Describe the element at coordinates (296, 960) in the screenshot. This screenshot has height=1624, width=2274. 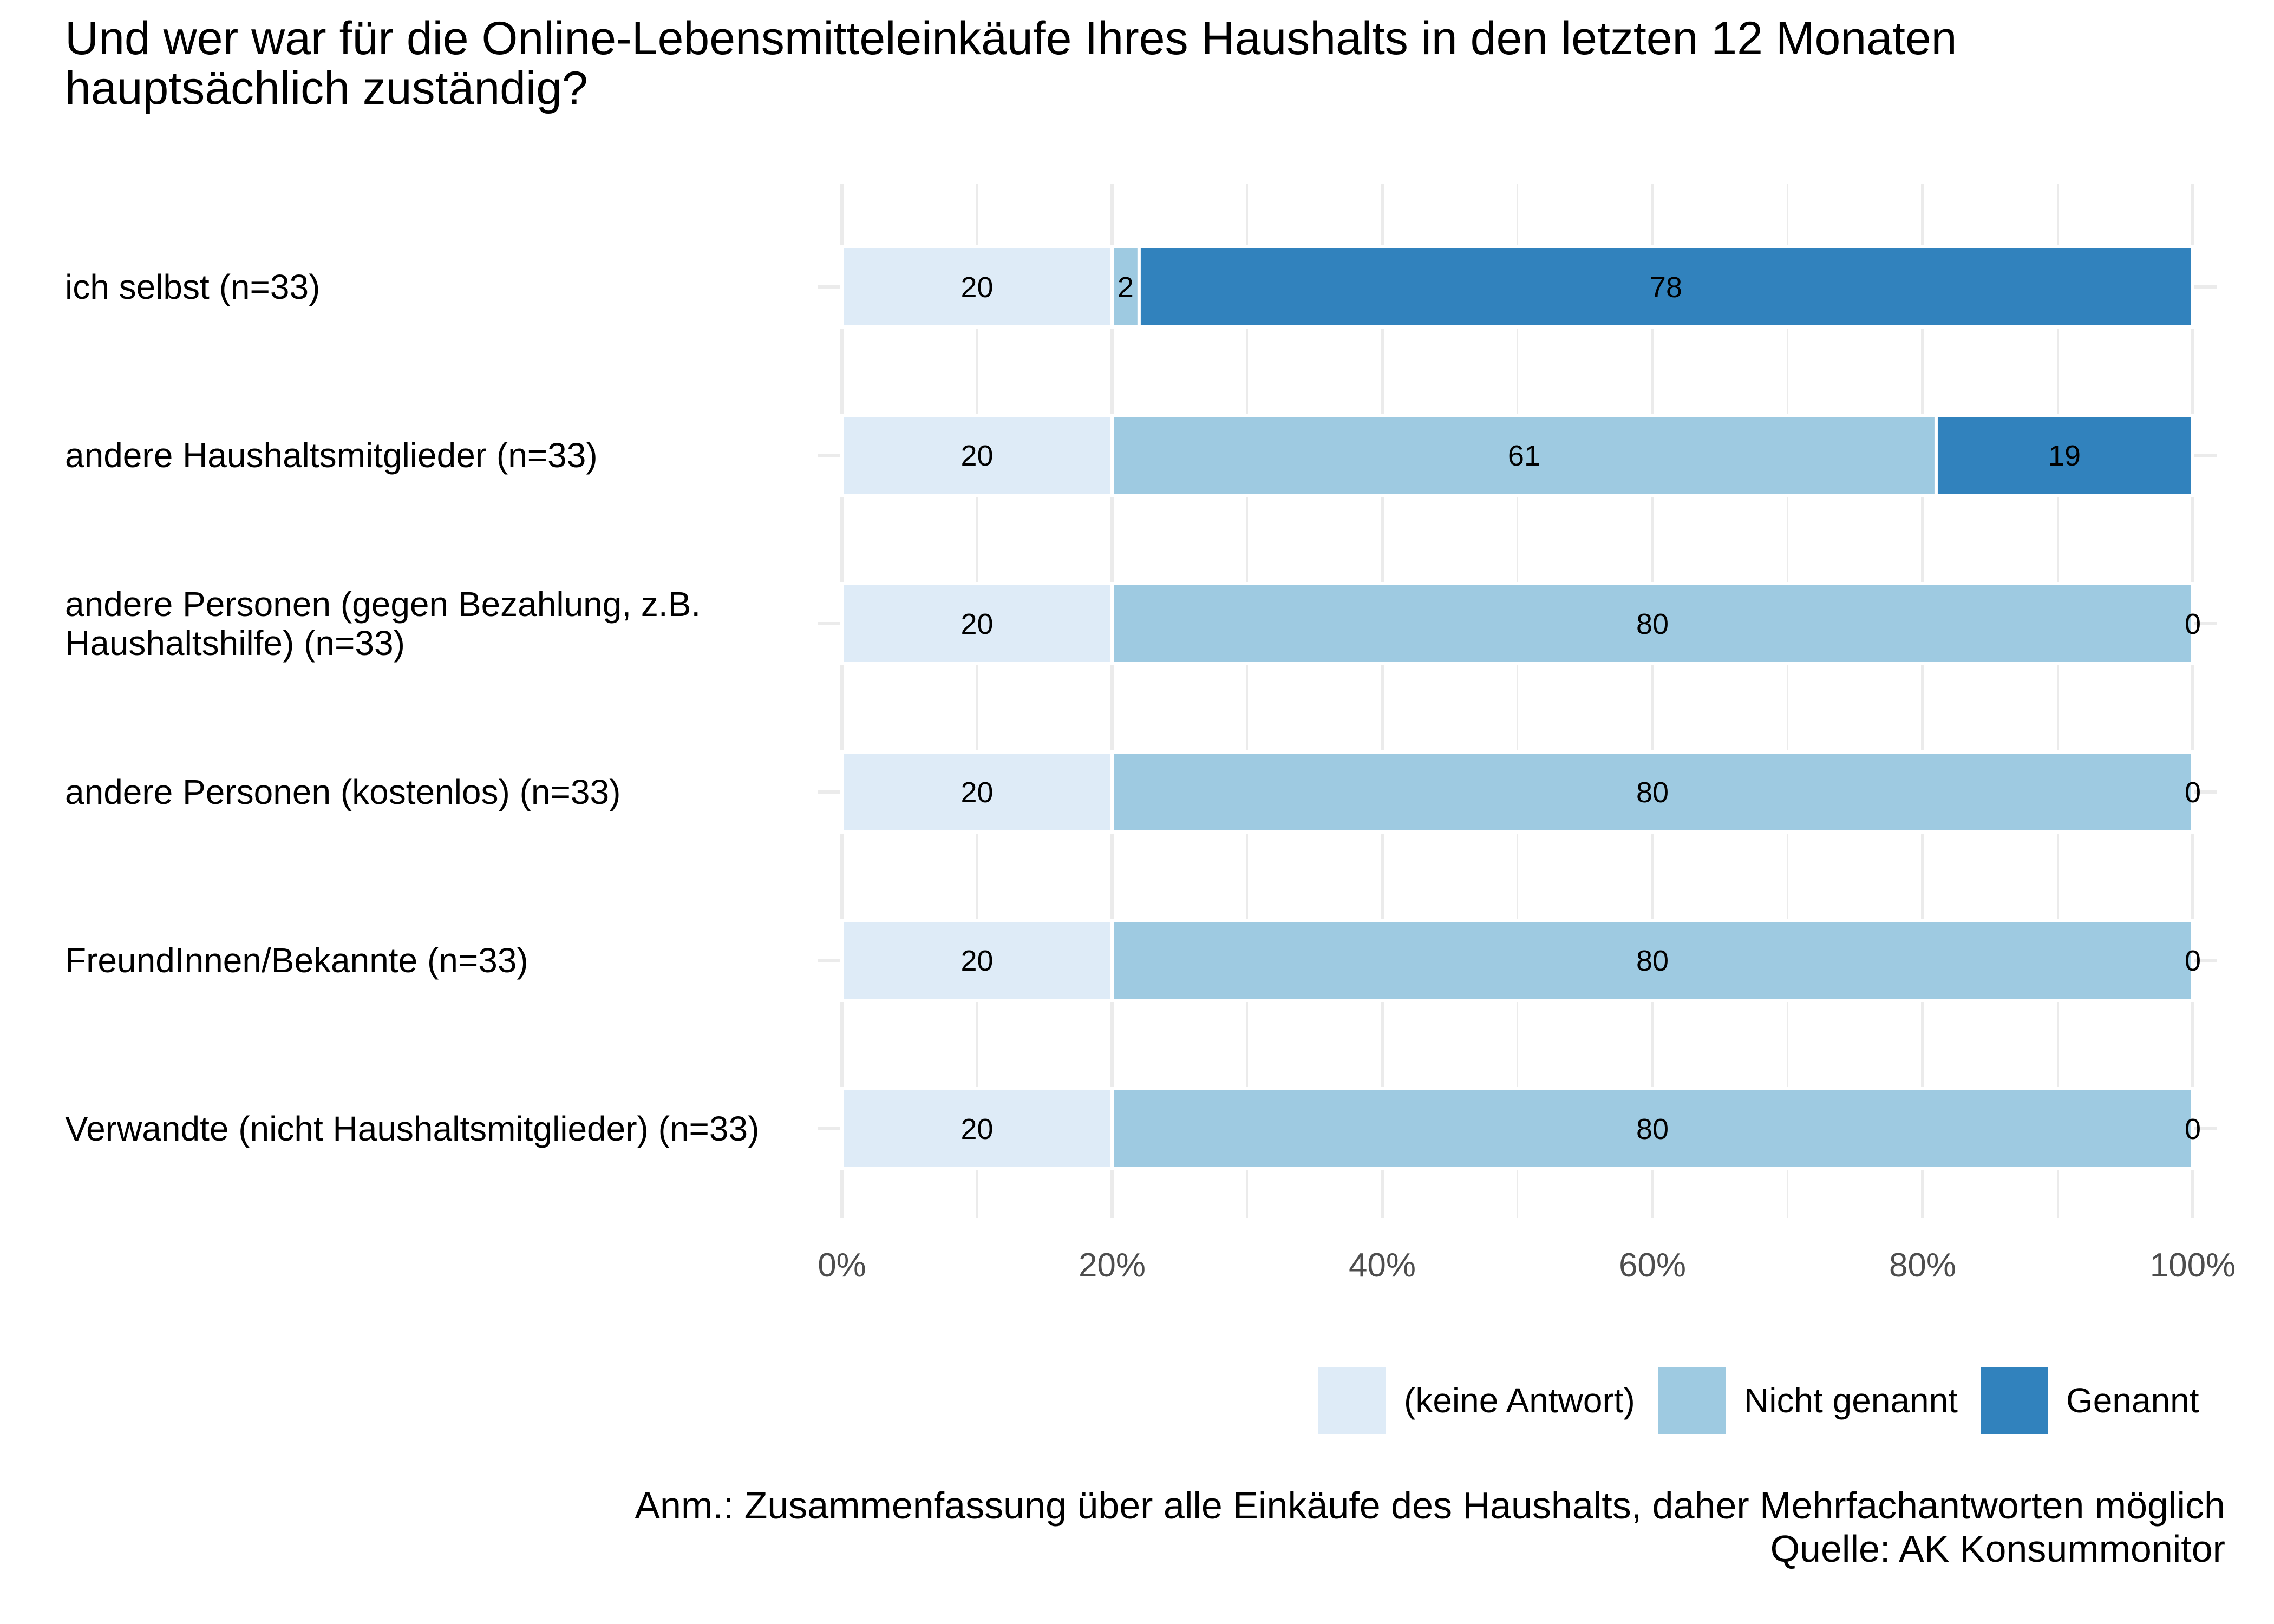
I see `category-label: FreundInnen/Bekannte (n=33)` at that location.